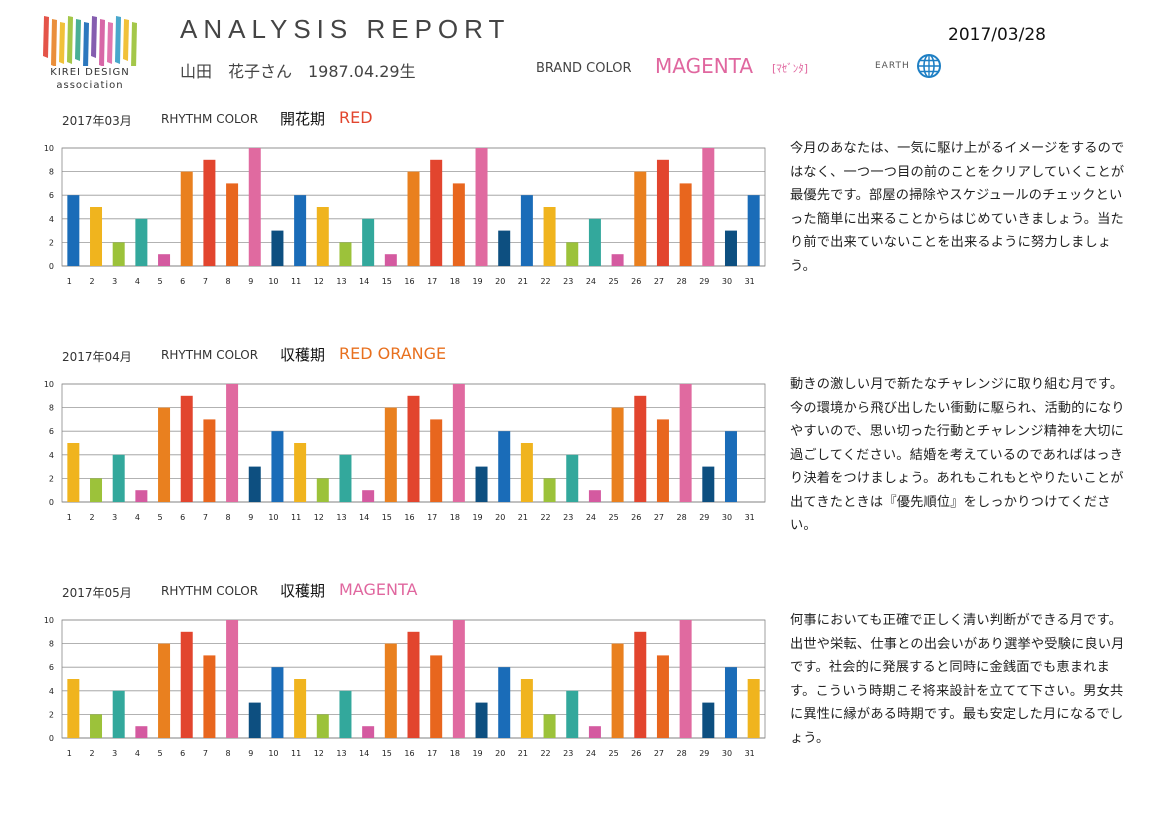 Image resolution: width=1169 pixels, height=826 pixels. What do you see at coordinates (303, 119) in the screenshot?
I see `period-label: 開花期` at bounding box center [303, 119].